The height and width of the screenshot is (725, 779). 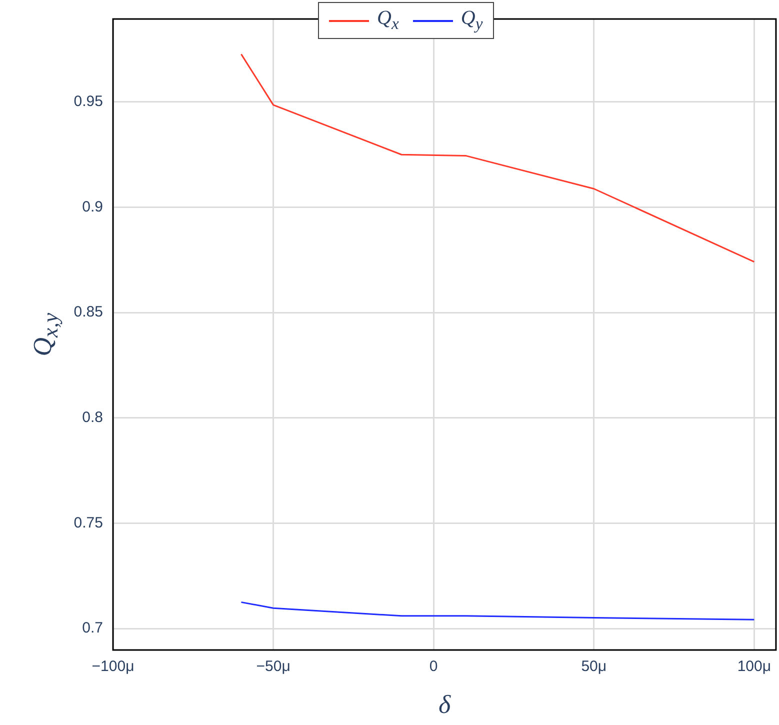 What do you see at coordinates (88, 101) in the screenshot?
I see `y-tick-label: 0.95` at bounding box center [88, 101].